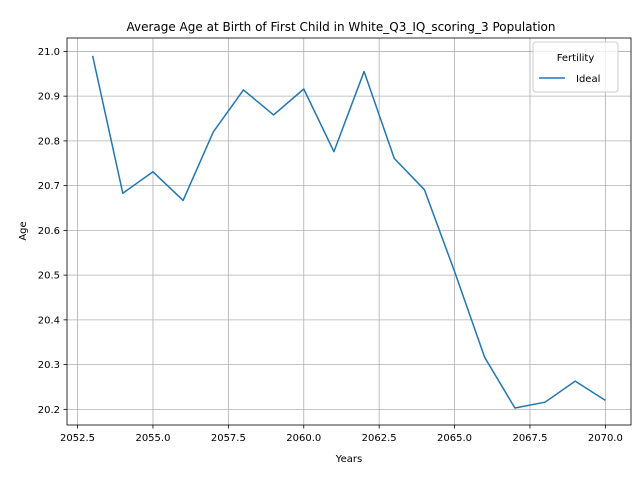 Image resolution: width=640 pixels, height=480 pixels. What do you see at coordinates (576, 58) in the screenshot?
I see `legend-title: Fertility` at bounding box center [576, 58].